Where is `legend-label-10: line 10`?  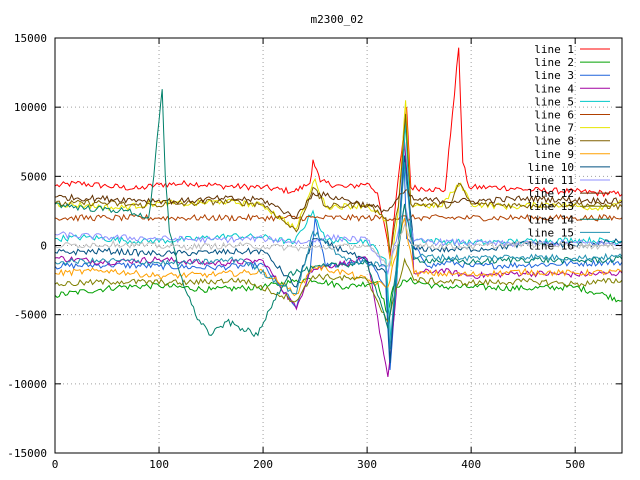
legend-label-10: line 10 is located at coordinates (551, 167).